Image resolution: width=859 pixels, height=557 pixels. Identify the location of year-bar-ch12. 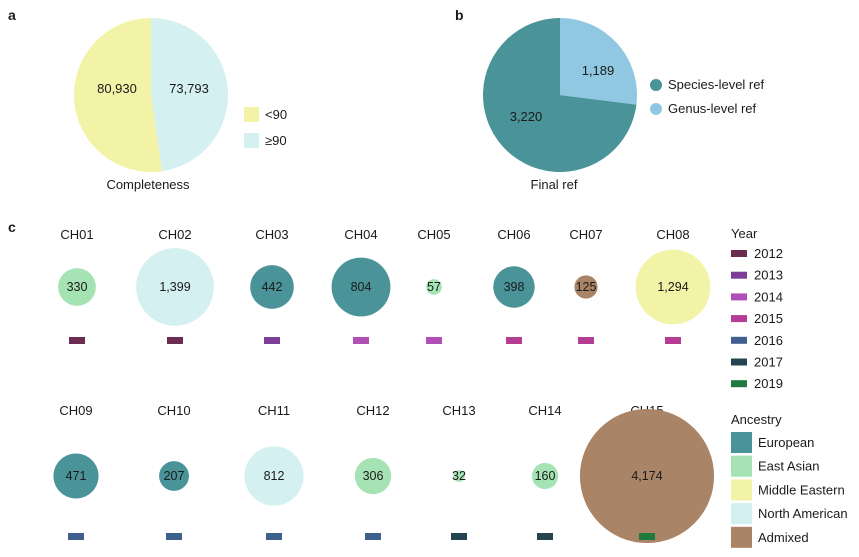
(373, 536).